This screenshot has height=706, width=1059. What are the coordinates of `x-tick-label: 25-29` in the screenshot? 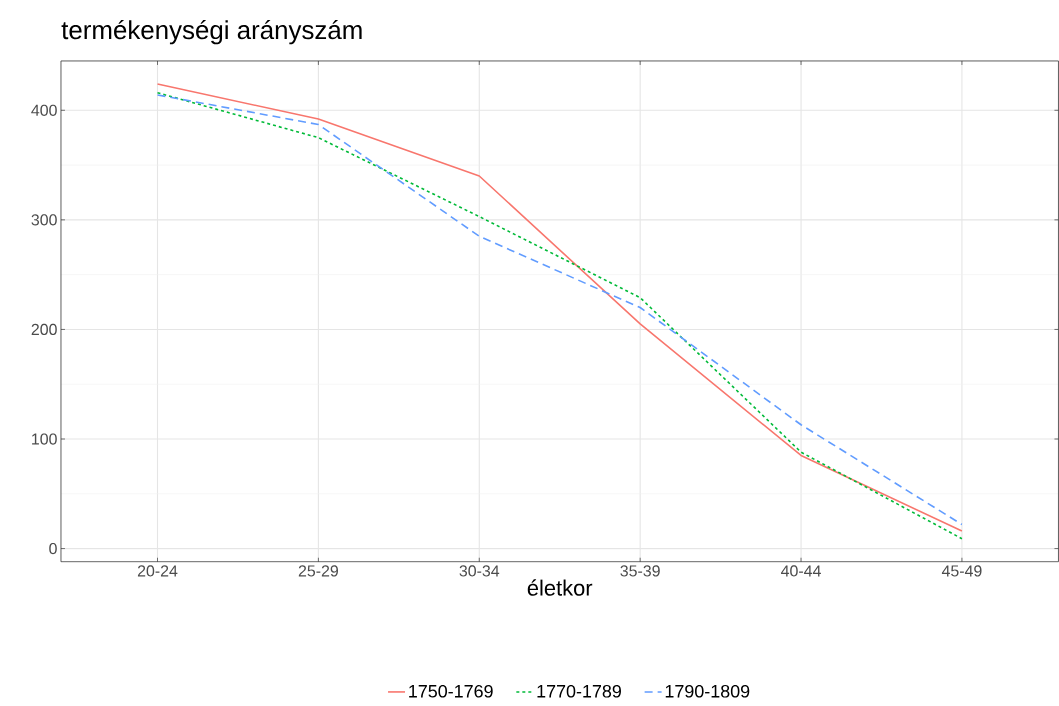 It's located at (318, 571).